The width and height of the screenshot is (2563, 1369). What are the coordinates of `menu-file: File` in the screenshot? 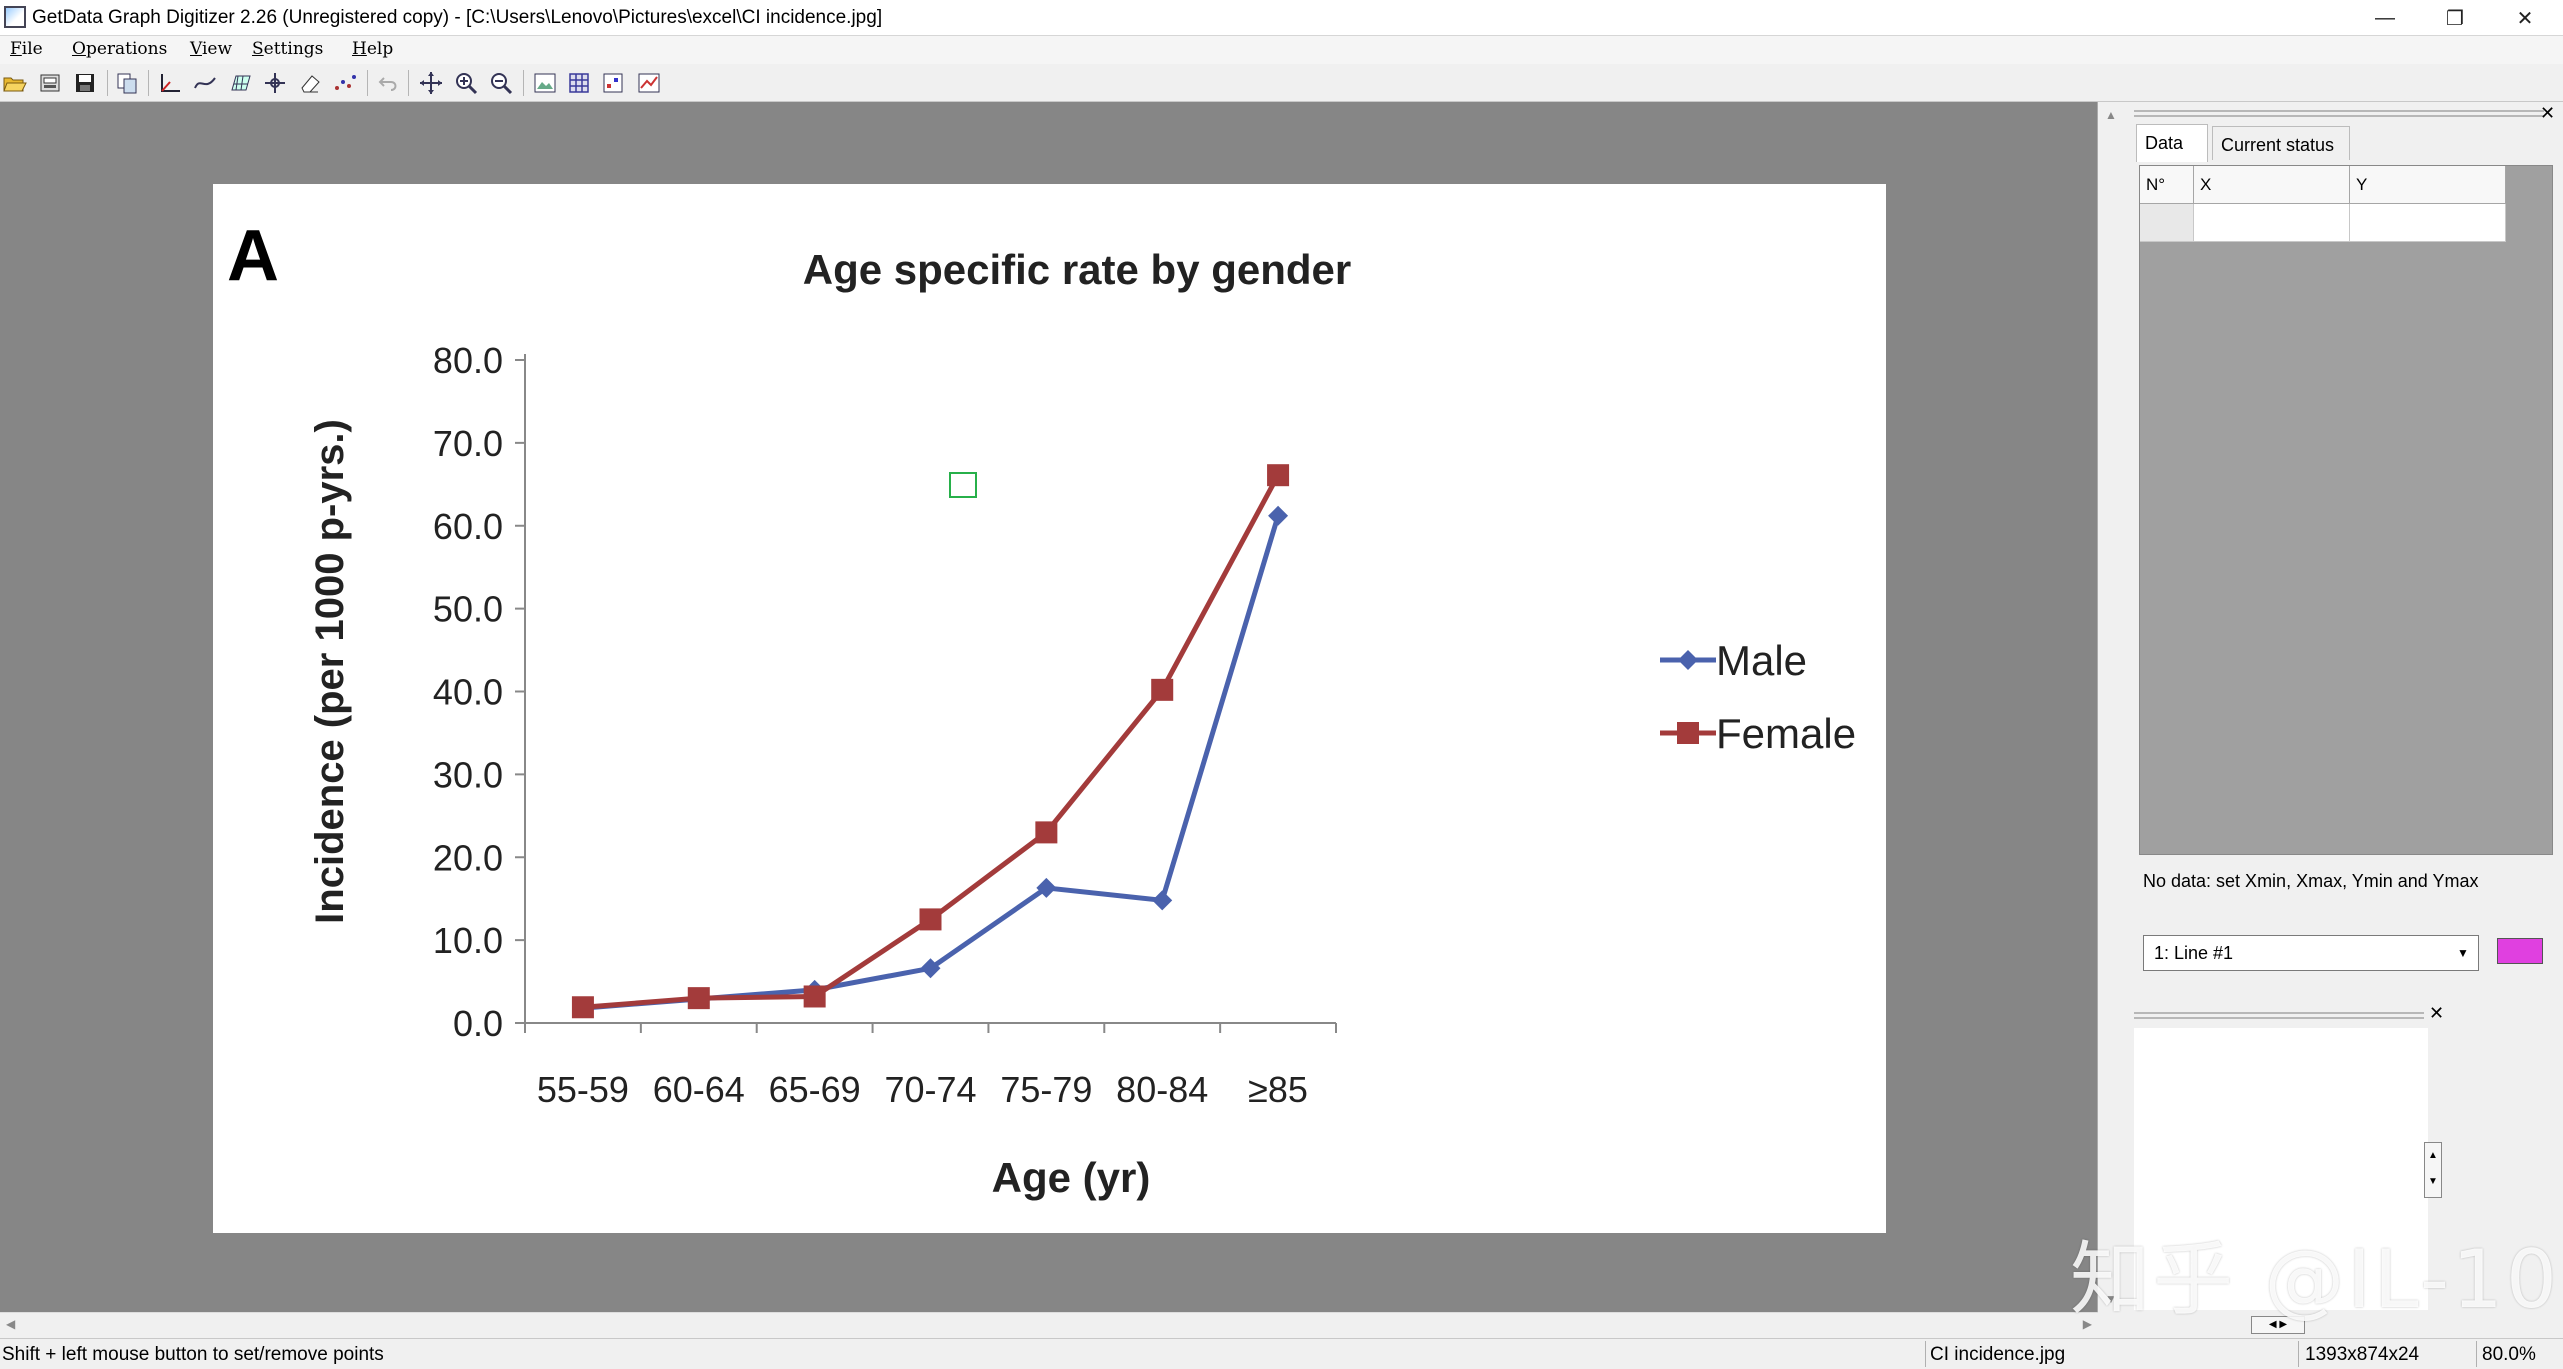 It's located at (26, 49).